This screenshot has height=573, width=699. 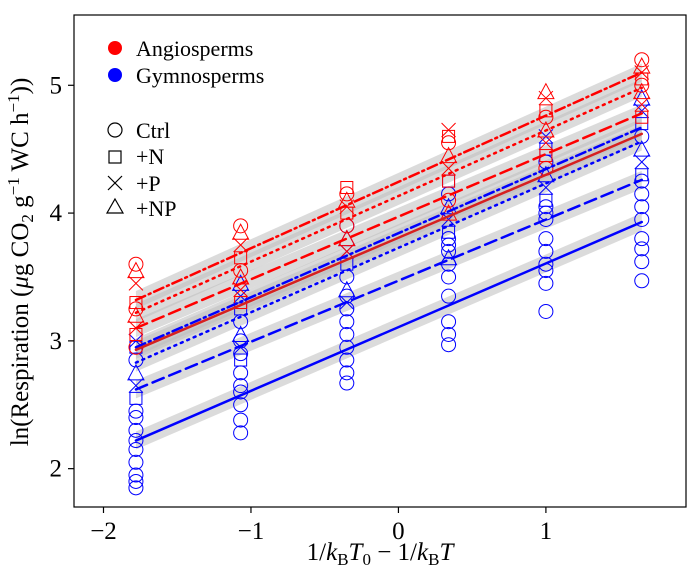 What do you see at coordinates (115, 205) in the screenshot?
I see `legend-np-marker` at bounding box center [115, 205].